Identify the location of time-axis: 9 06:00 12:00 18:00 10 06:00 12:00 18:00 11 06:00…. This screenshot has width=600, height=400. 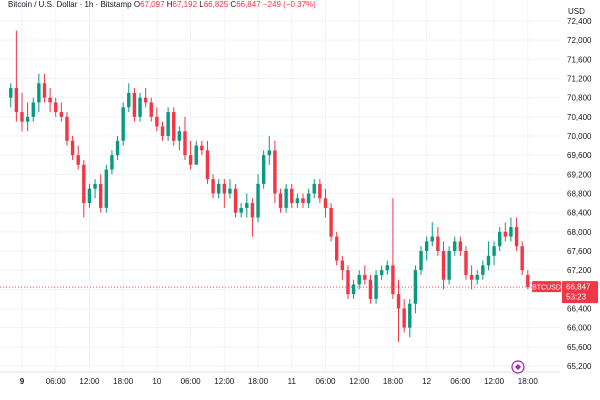
(280, 378).